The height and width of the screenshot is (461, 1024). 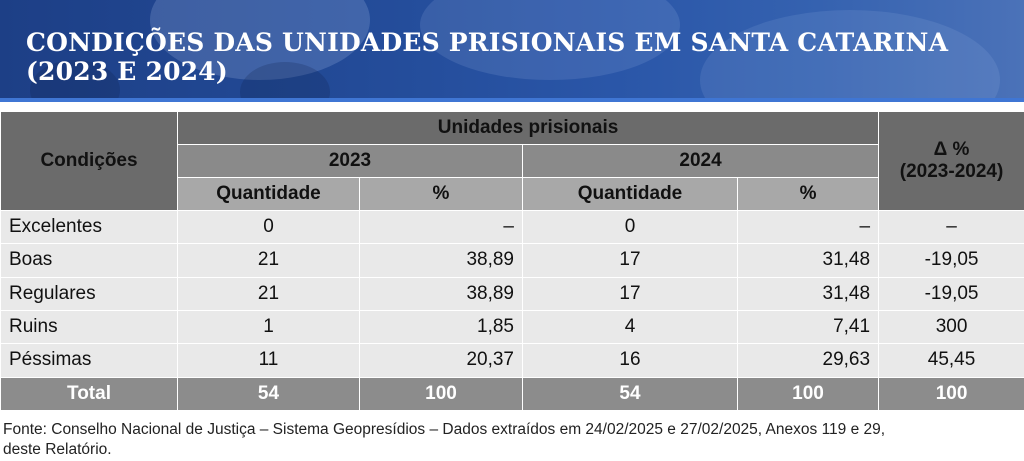 I want to click on header-percent-2023: %, so click(x=441, y=194).